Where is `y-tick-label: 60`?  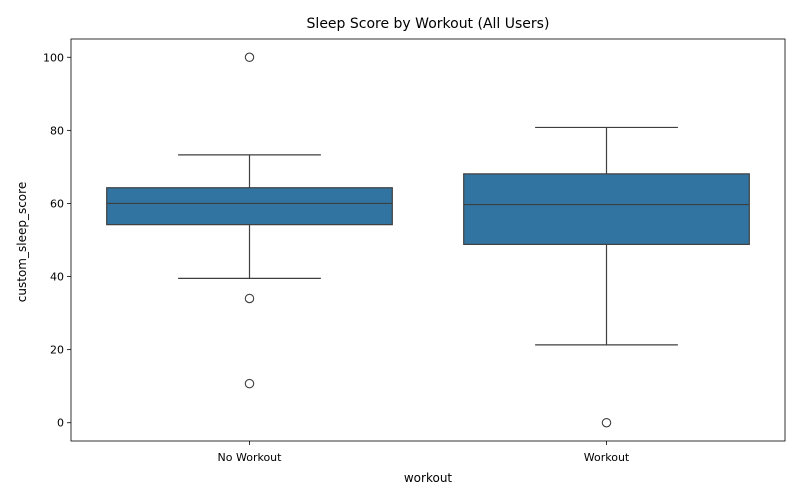
y-tick-label: 60 is located at coordinates (57, 203).